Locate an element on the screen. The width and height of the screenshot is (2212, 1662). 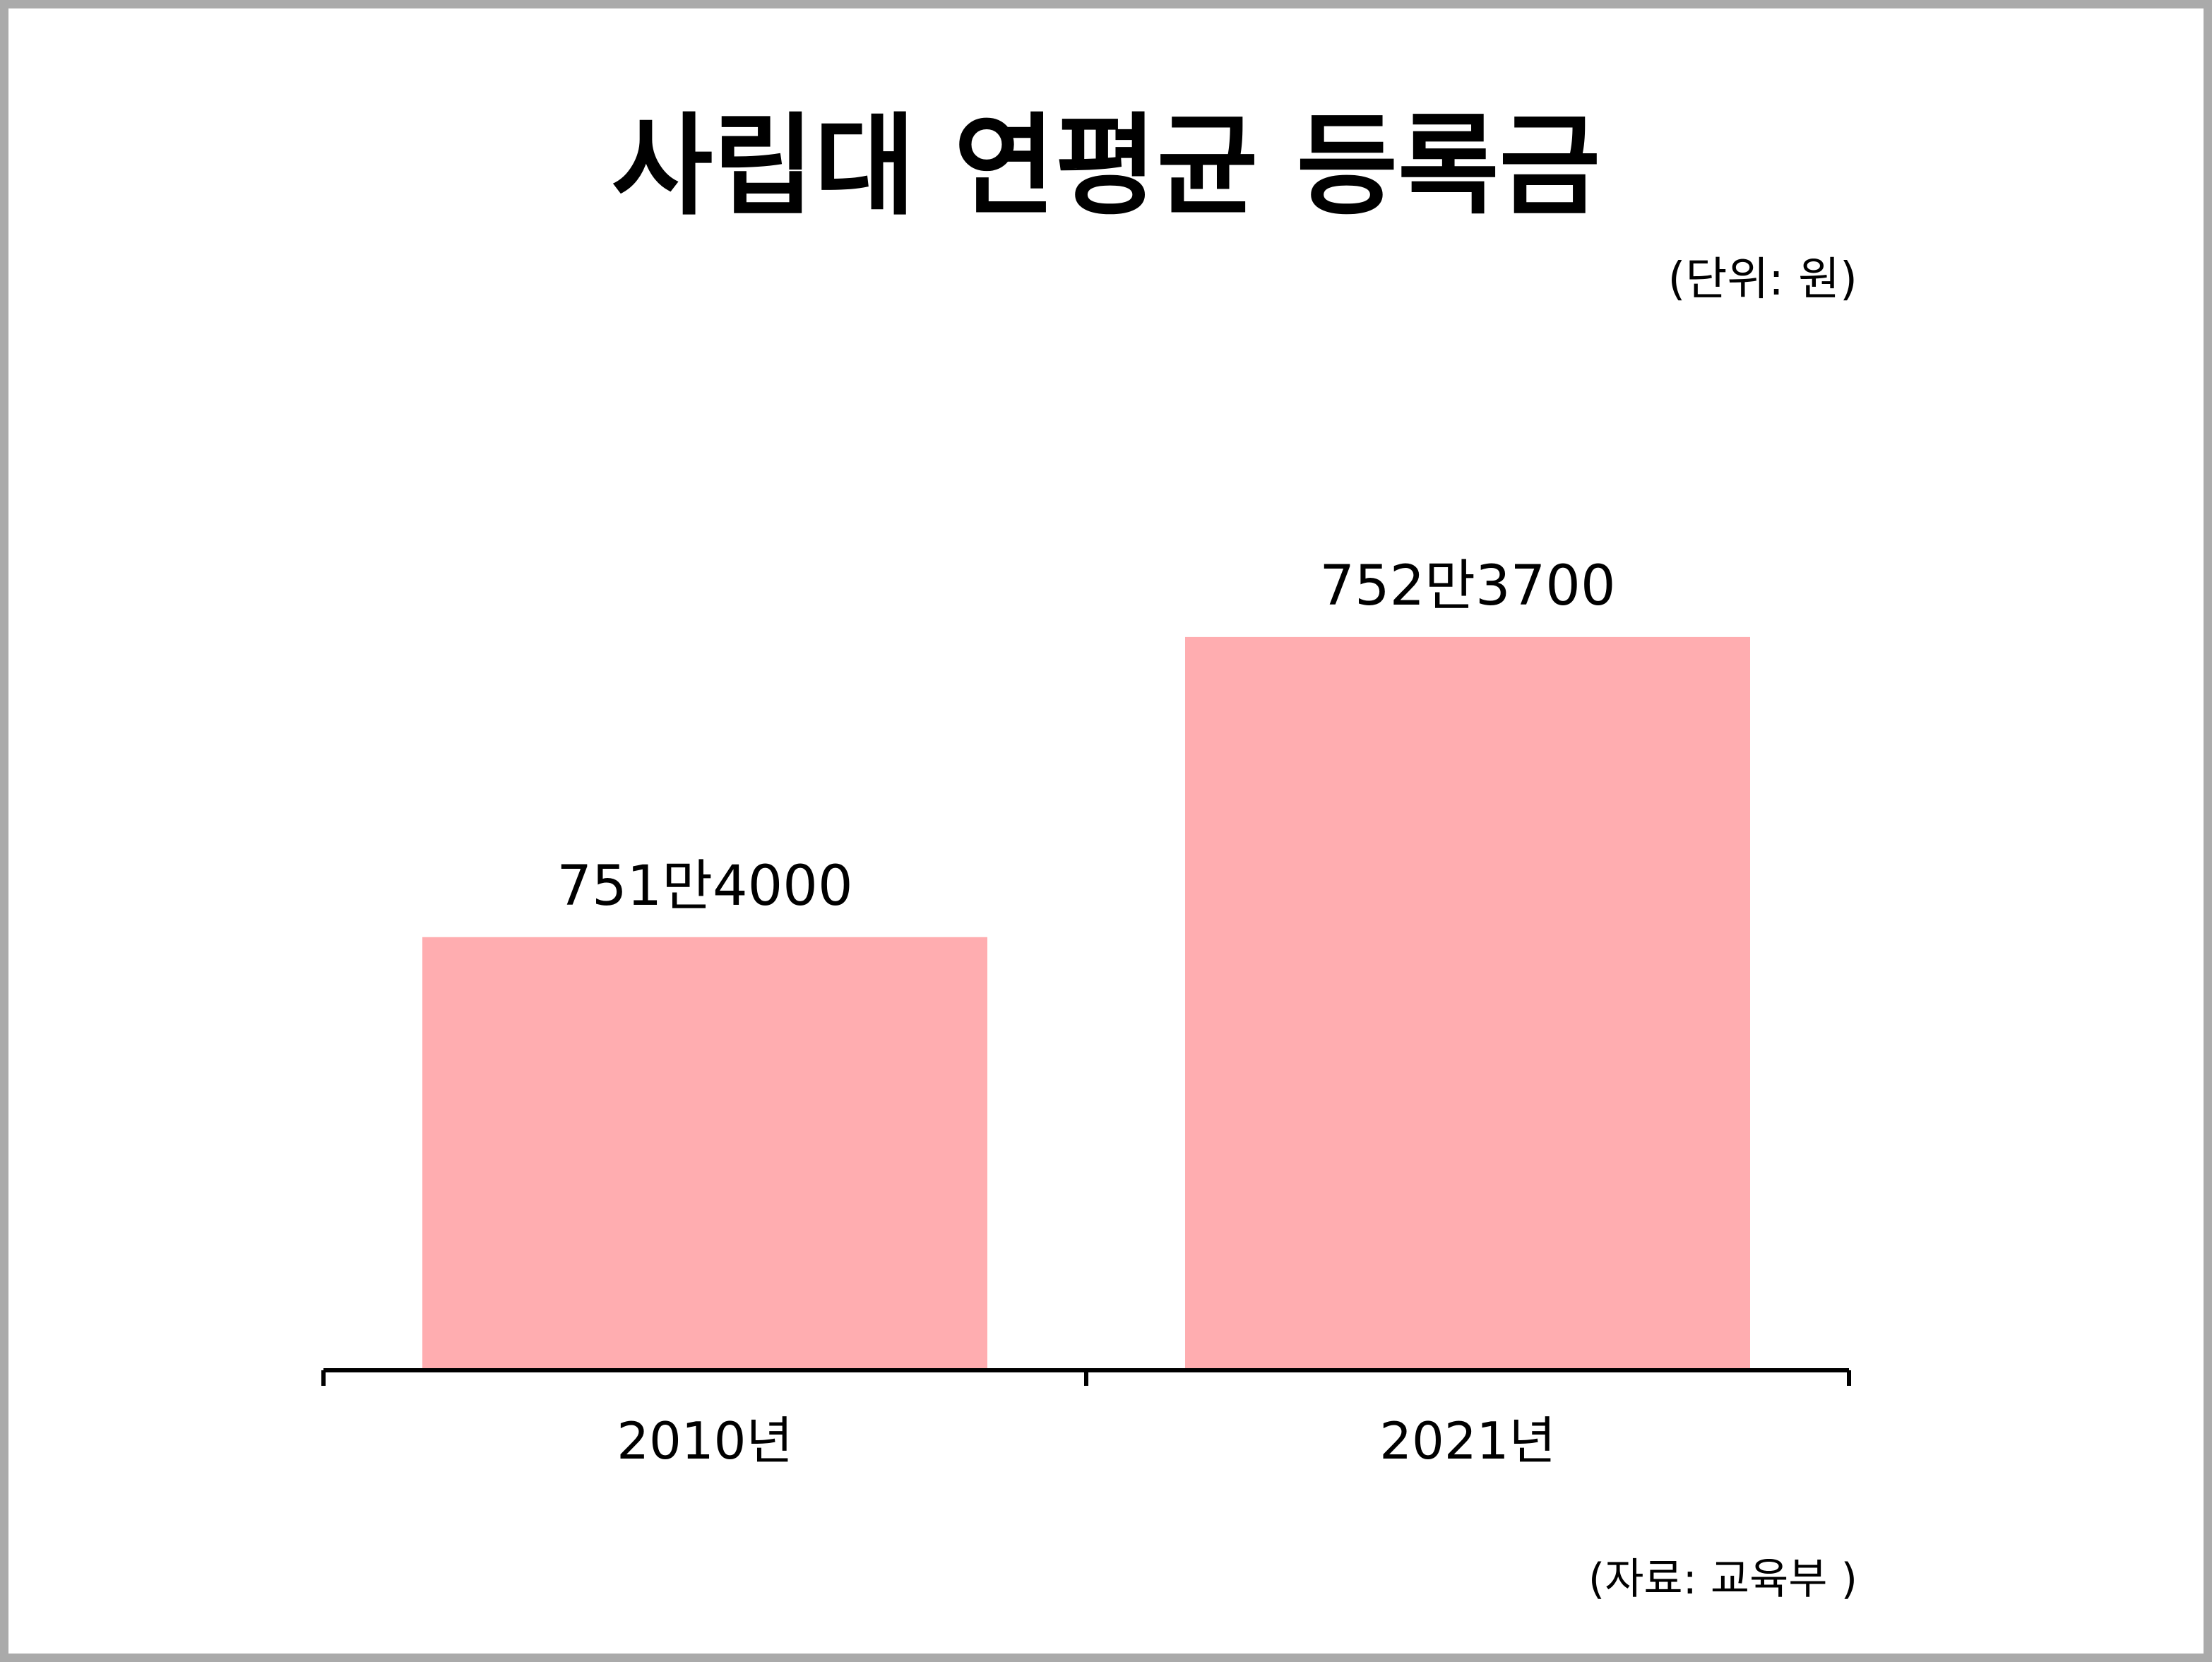
chart-title: 사립대 연평균 등록금 is located at coordinates (1106, 166).